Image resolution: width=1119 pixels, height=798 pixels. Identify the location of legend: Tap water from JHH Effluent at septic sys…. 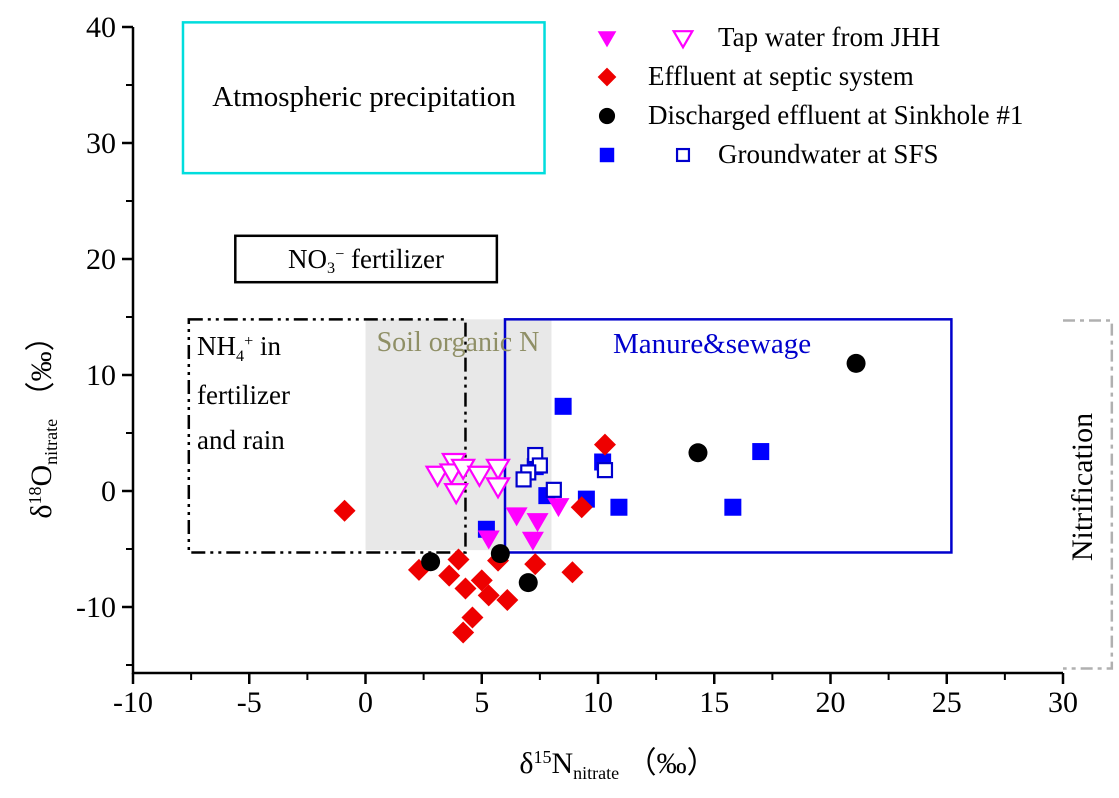
(850, 96).